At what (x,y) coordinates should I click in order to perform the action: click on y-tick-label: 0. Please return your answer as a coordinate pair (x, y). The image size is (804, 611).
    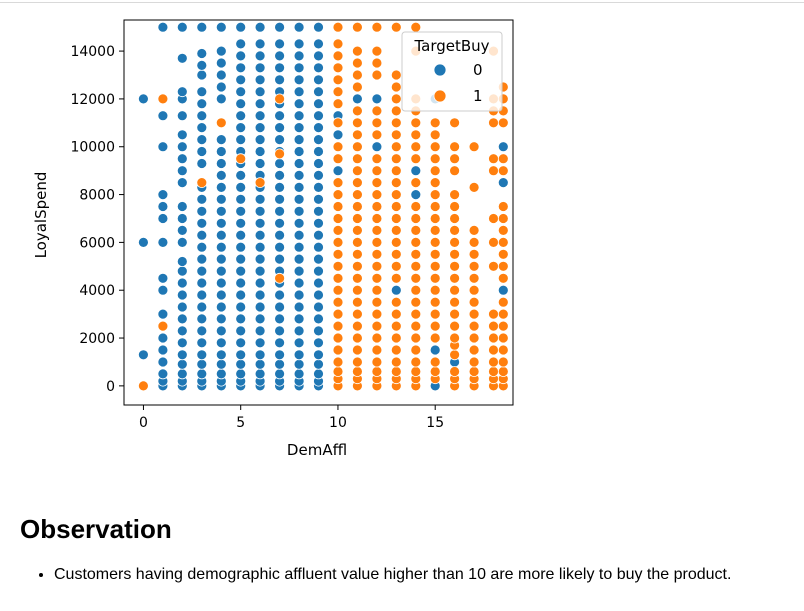
    Looking at the image, I should click on (110, 387).